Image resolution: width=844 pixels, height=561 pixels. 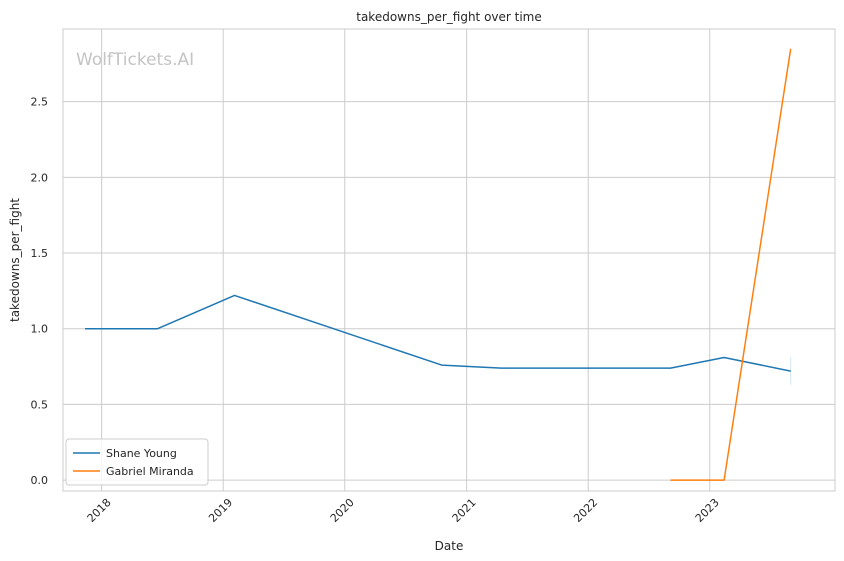 What do you see at coordinates (731, 264) in the screenshot?
I see `series-line-gabriel-miranda` at bounding box center [731, 264].